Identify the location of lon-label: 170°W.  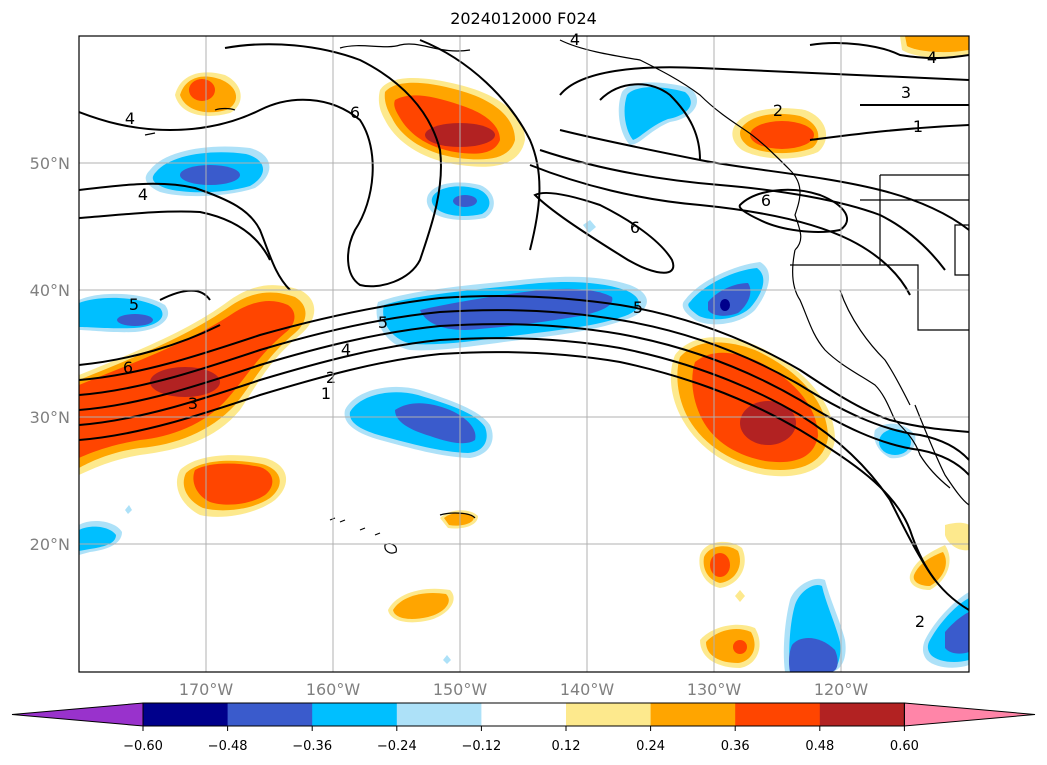
(206, 689).